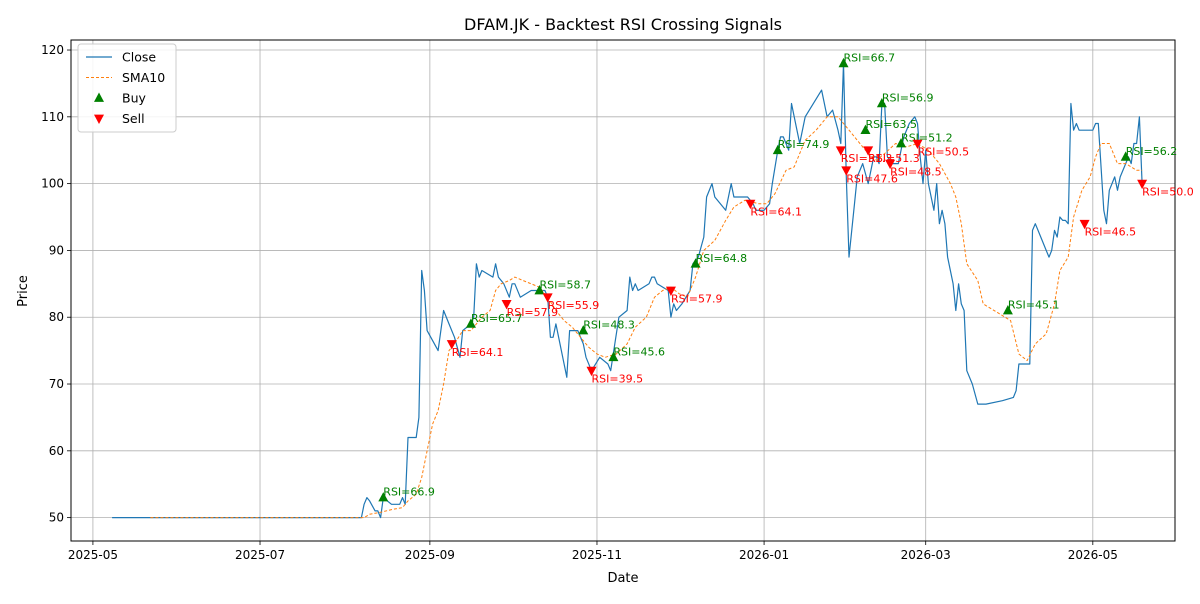 The height and width of the screenshot is (604, 1200). Describe the element at coordinates (1168, 192) in the screenshot. I see `sell-signal-label: RSI=50.0` at that location.